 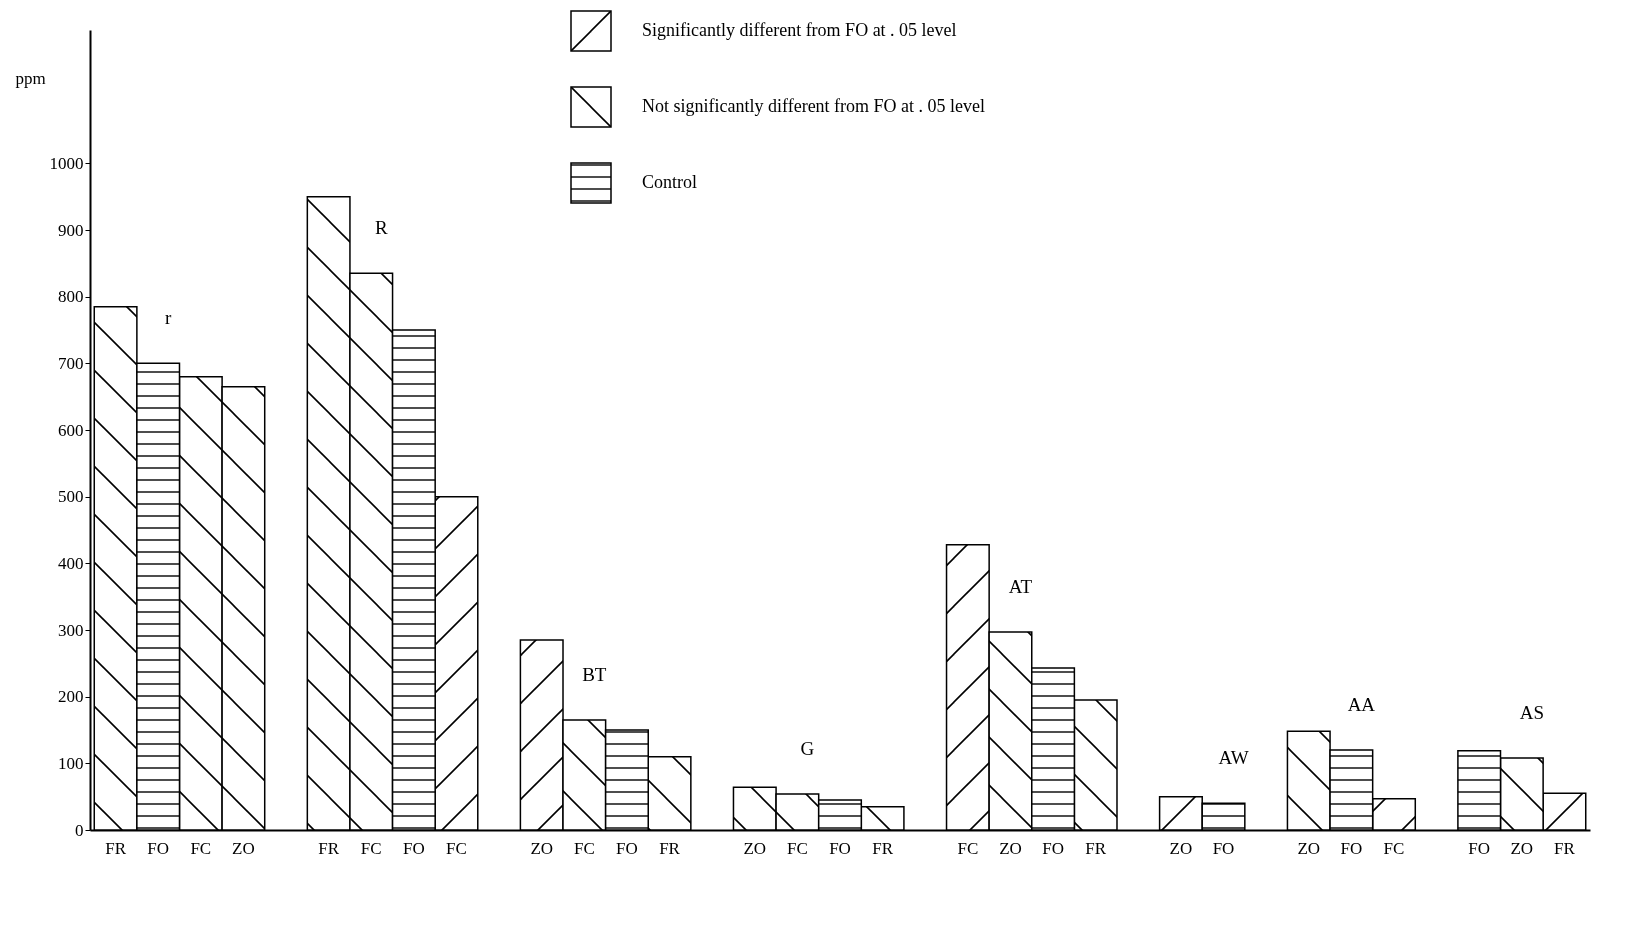 I want to click on annotation: AT, so click(x=1020, y=586).